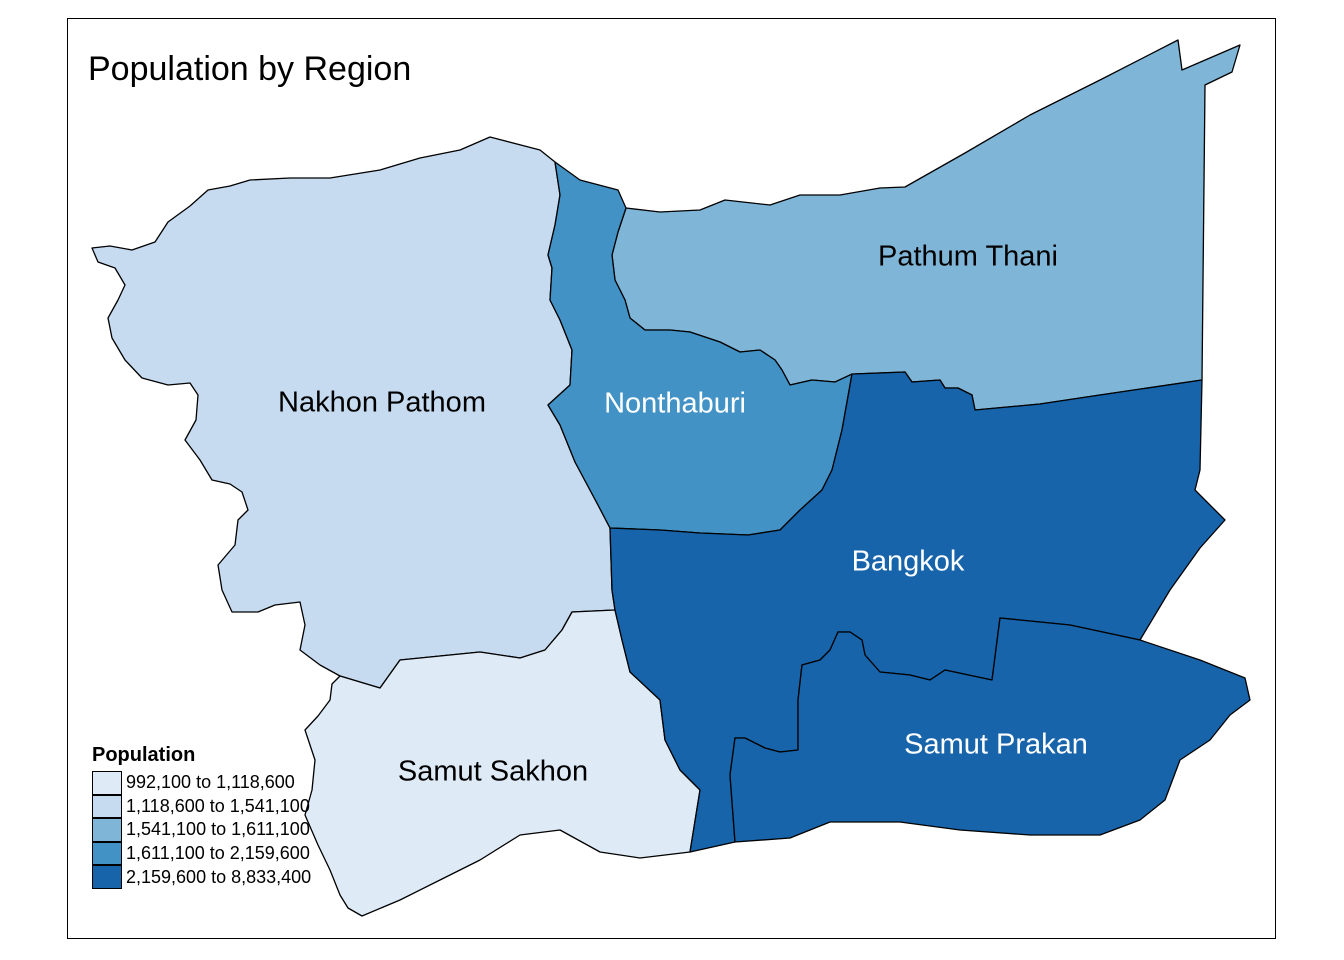  What do you see at coordinates (218, 829) in the screenshot?
I see `legend-label: 1,541,100 to 1,611,100` at bounding box center [218, 829].